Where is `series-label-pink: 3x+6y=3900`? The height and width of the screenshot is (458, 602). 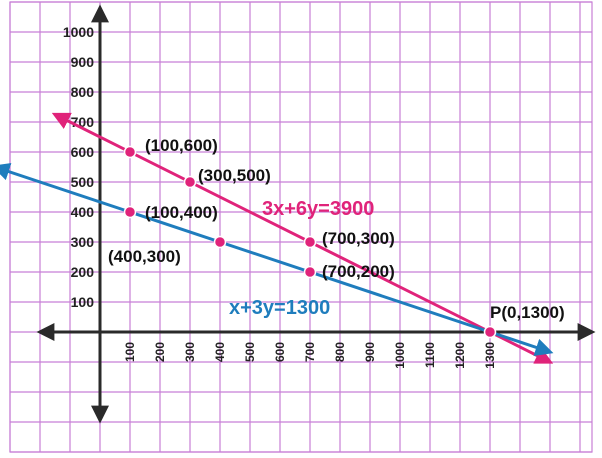 series-label-pink: 3x+6y=3900 is located at coordinates (318, 209).